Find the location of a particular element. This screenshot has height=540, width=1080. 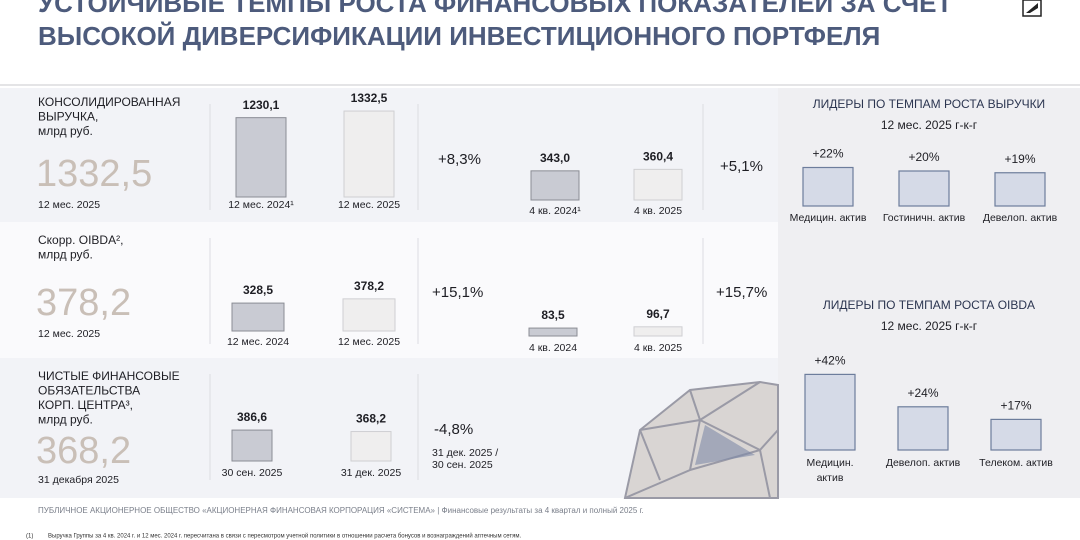

footnote-marker: (1) is located at coordinates (29, 537).